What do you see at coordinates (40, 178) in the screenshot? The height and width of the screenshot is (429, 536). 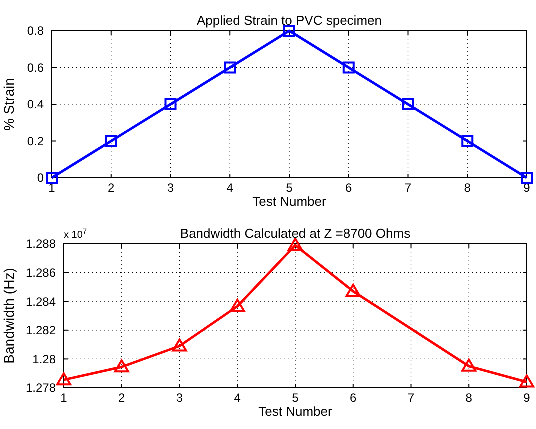 I see `y-tick-label: 0` at bounding box center [40, 178].